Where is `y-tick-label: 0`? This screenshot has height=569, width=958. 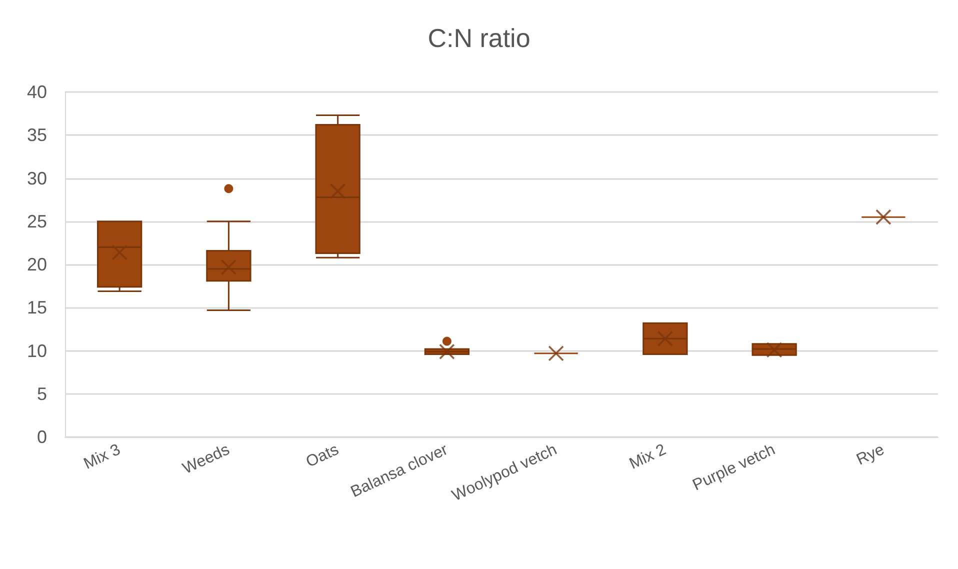
y-tick-label: 0 is located at coordinates (41, 437).